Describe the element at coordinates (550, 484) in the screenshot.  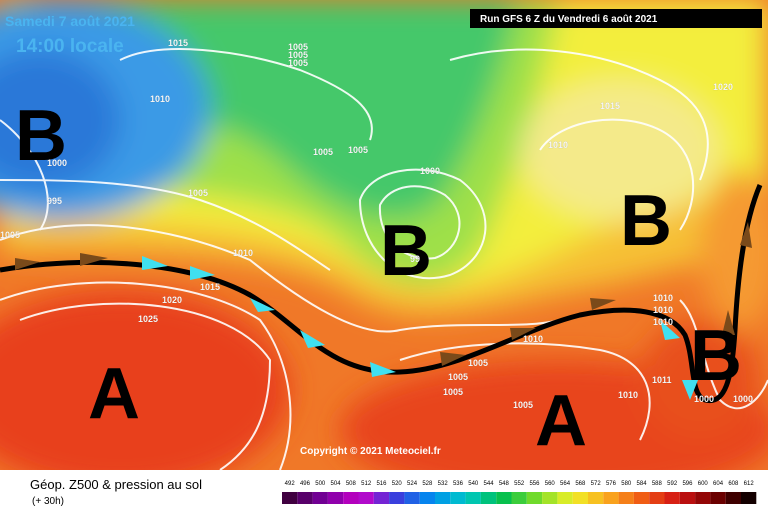
I see `scale-label: 560` at that location.